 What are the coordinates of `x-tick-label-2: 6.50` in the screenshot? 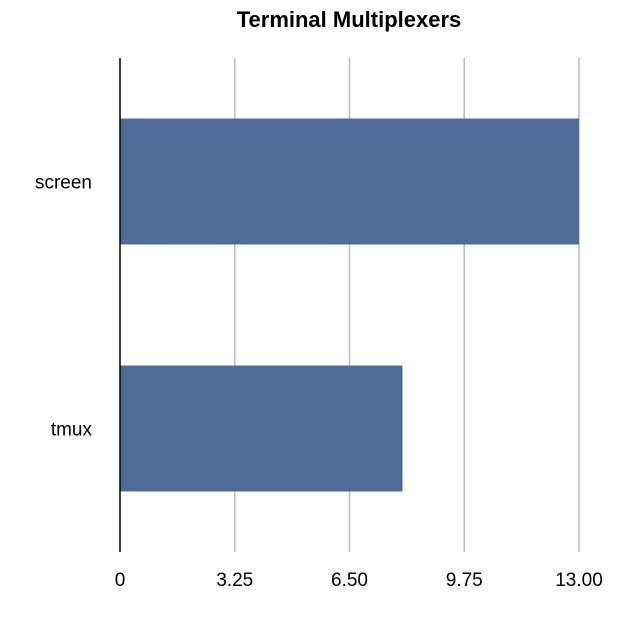 It's located at (349, 580).